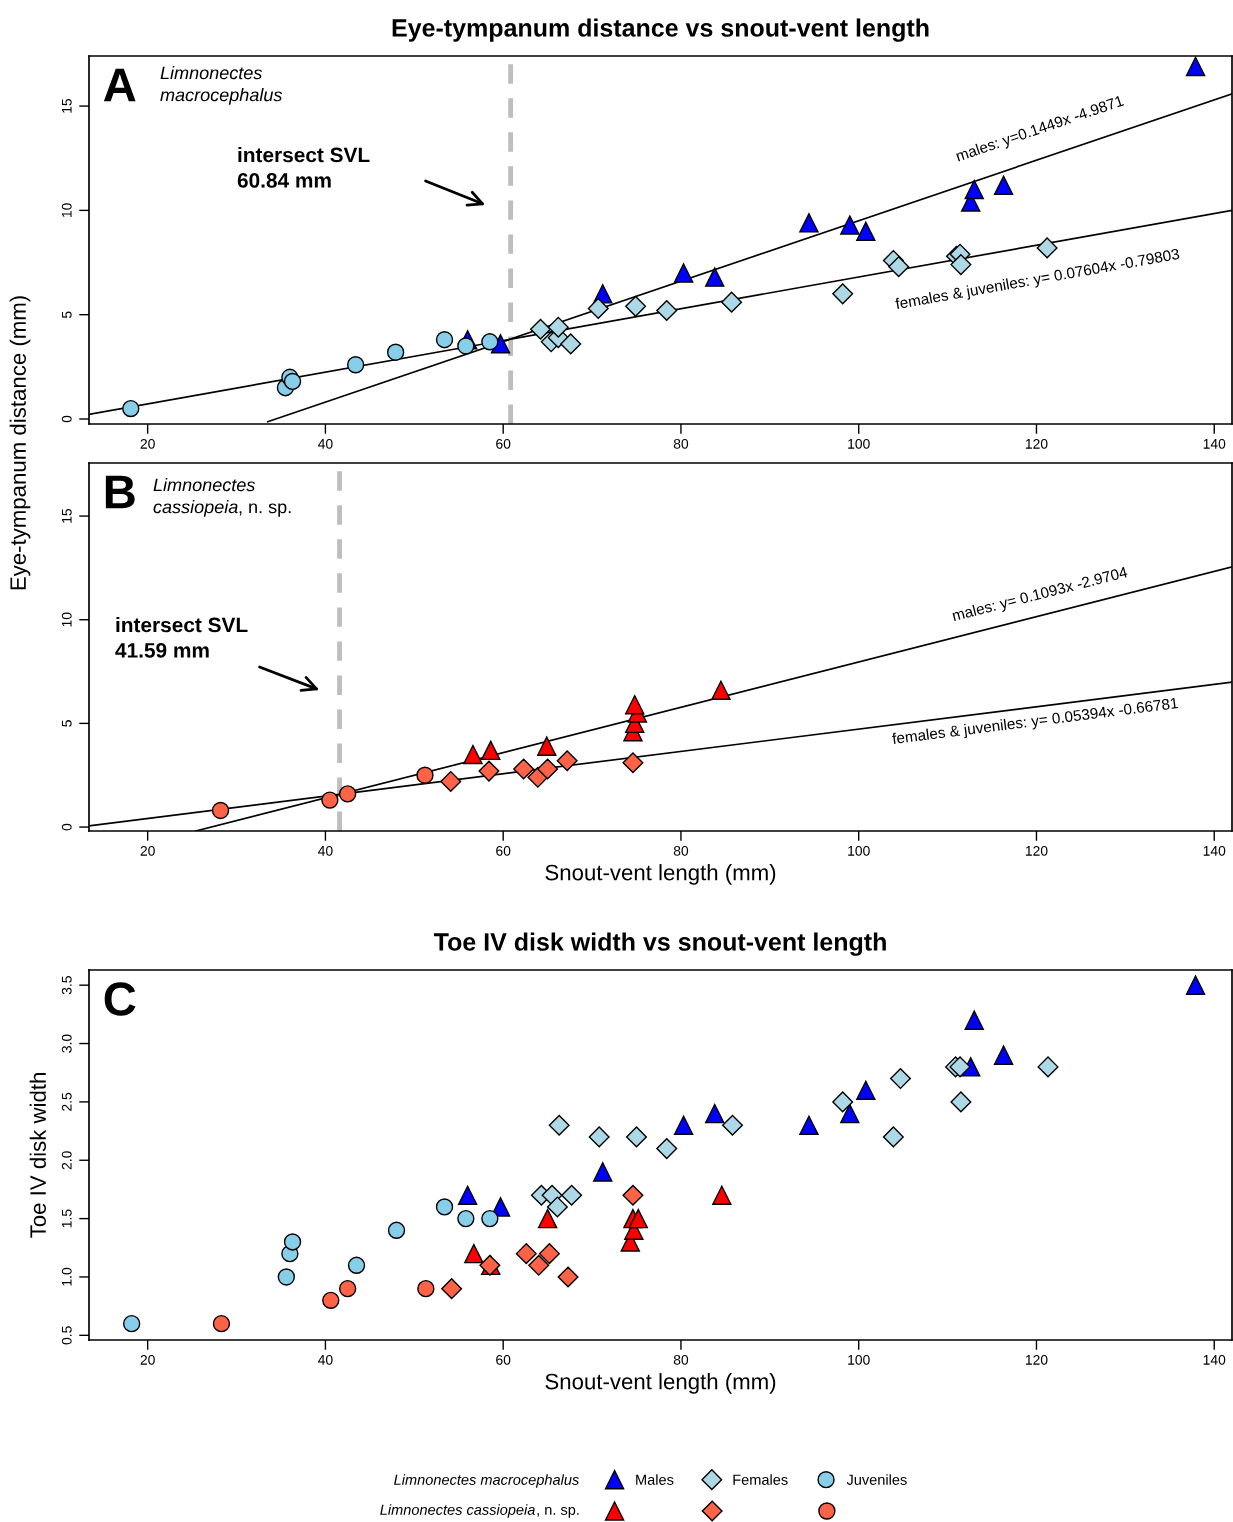  I want to click on annotation: C, so click(120, 999).